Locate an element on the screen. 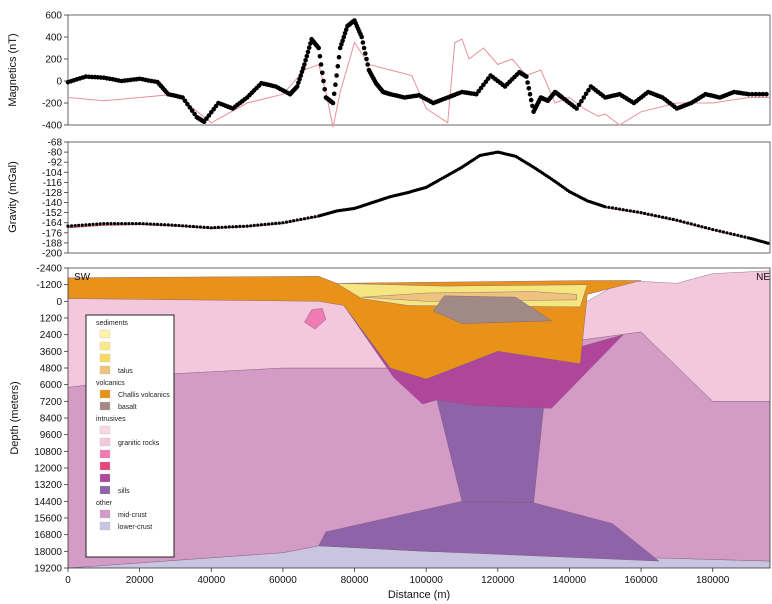  distance-tick-label: 60000 is located at coordinates (283, 580).